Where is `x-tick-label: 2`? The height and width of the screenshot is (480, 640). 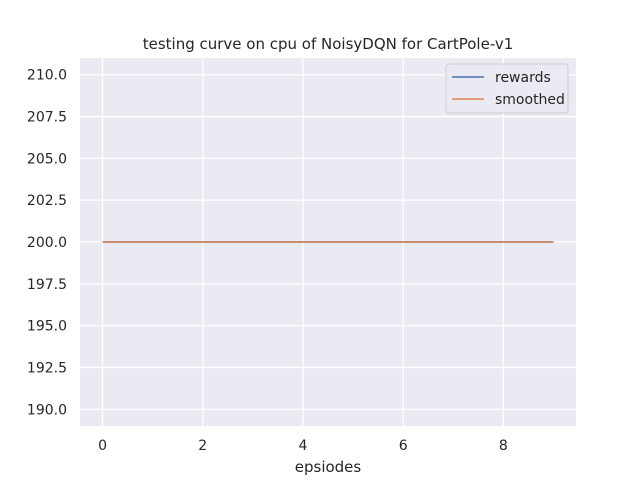
x-tick-label: 2 is located at coordinates (202, 446).